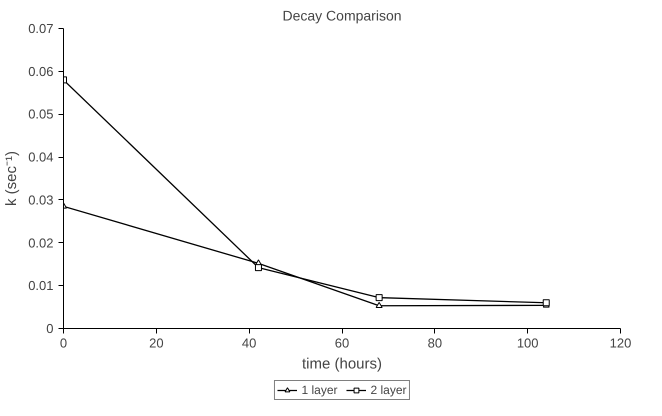 This screenshot has height=416, width=662. I want to click on y-tick-label: 0, so click(50, 328).